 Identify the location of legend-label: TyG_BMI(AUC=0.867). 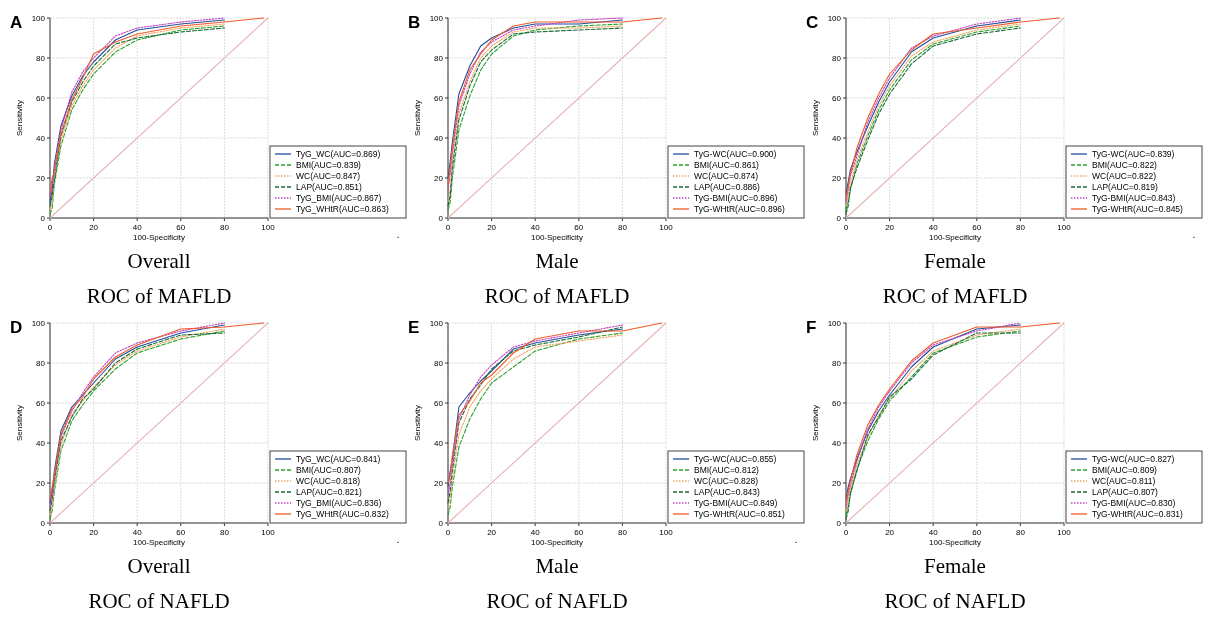
(339, 198).